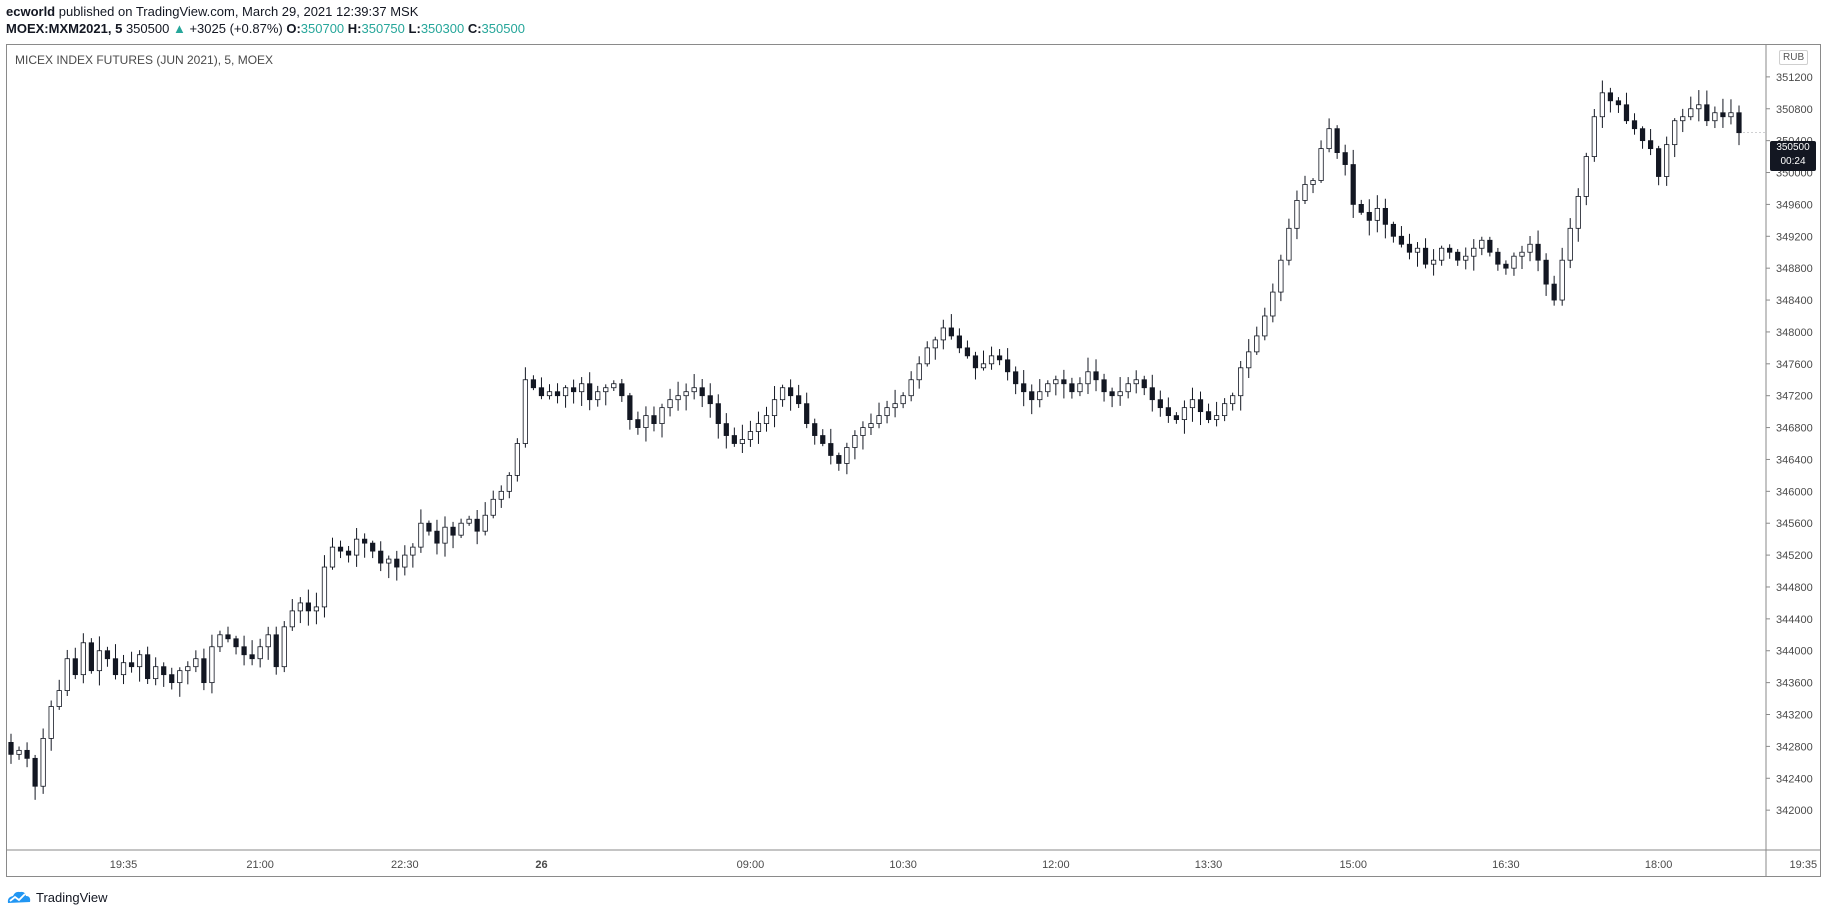  Describe the element at coordinates (1794, 57) in the screenshot. I see `currency-badge: RUB` at that location.